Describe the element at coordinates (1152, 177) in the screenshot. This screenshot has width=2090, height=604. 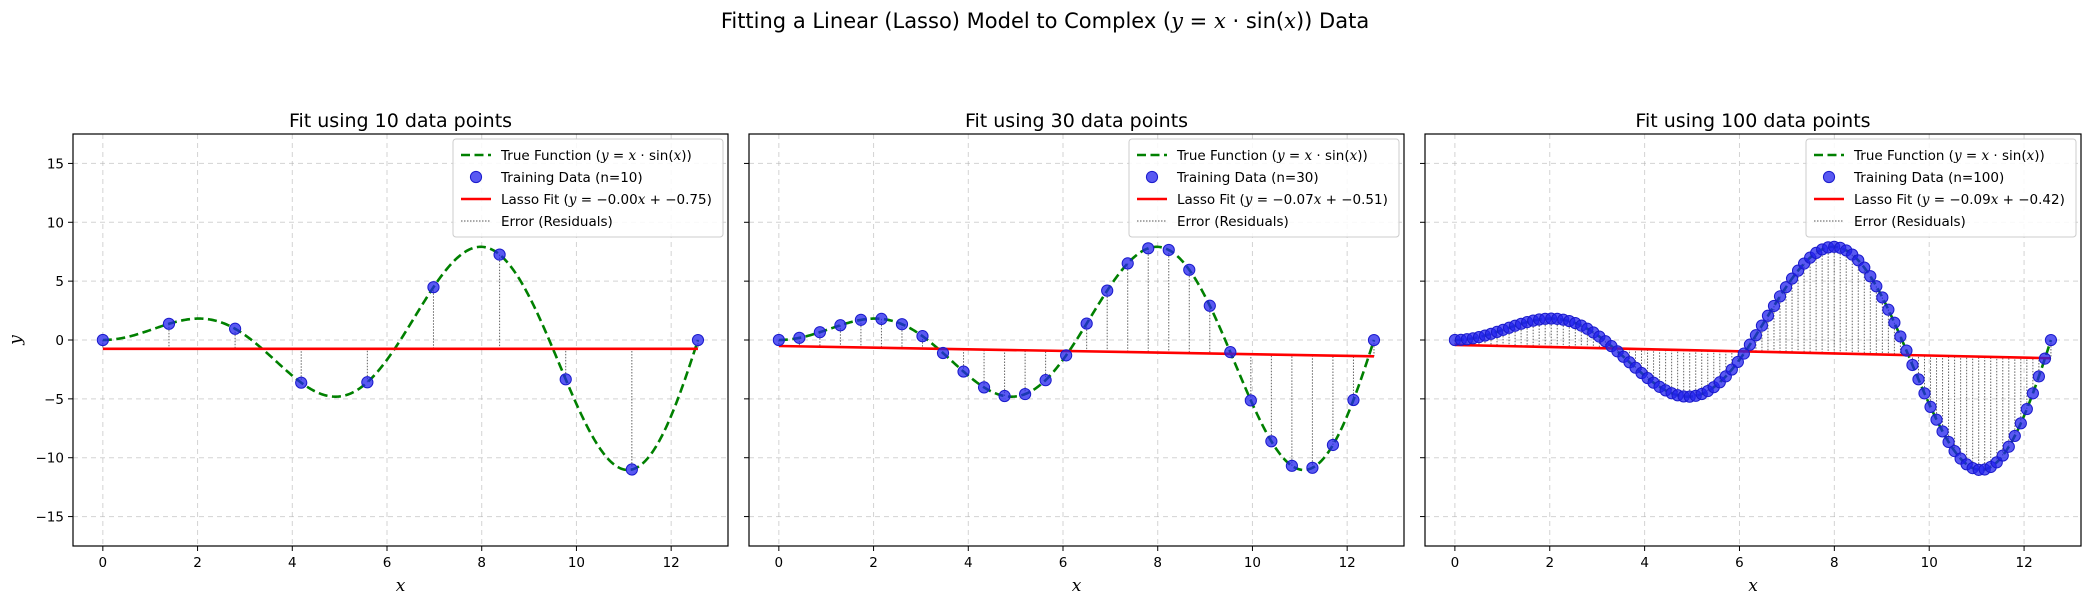
I see `legend-swatch-training` at that location.